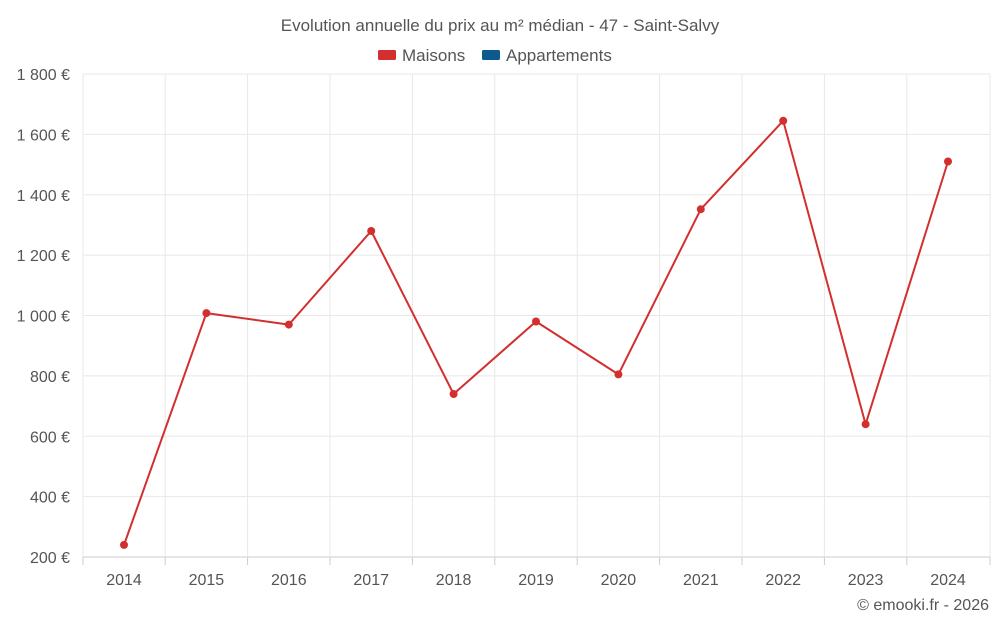 This screenshot has width=1000, height=625. Describe the element at coordinates (43, 256) in the screenshot. I see `y-tick-label: 1 200 €` at that location.